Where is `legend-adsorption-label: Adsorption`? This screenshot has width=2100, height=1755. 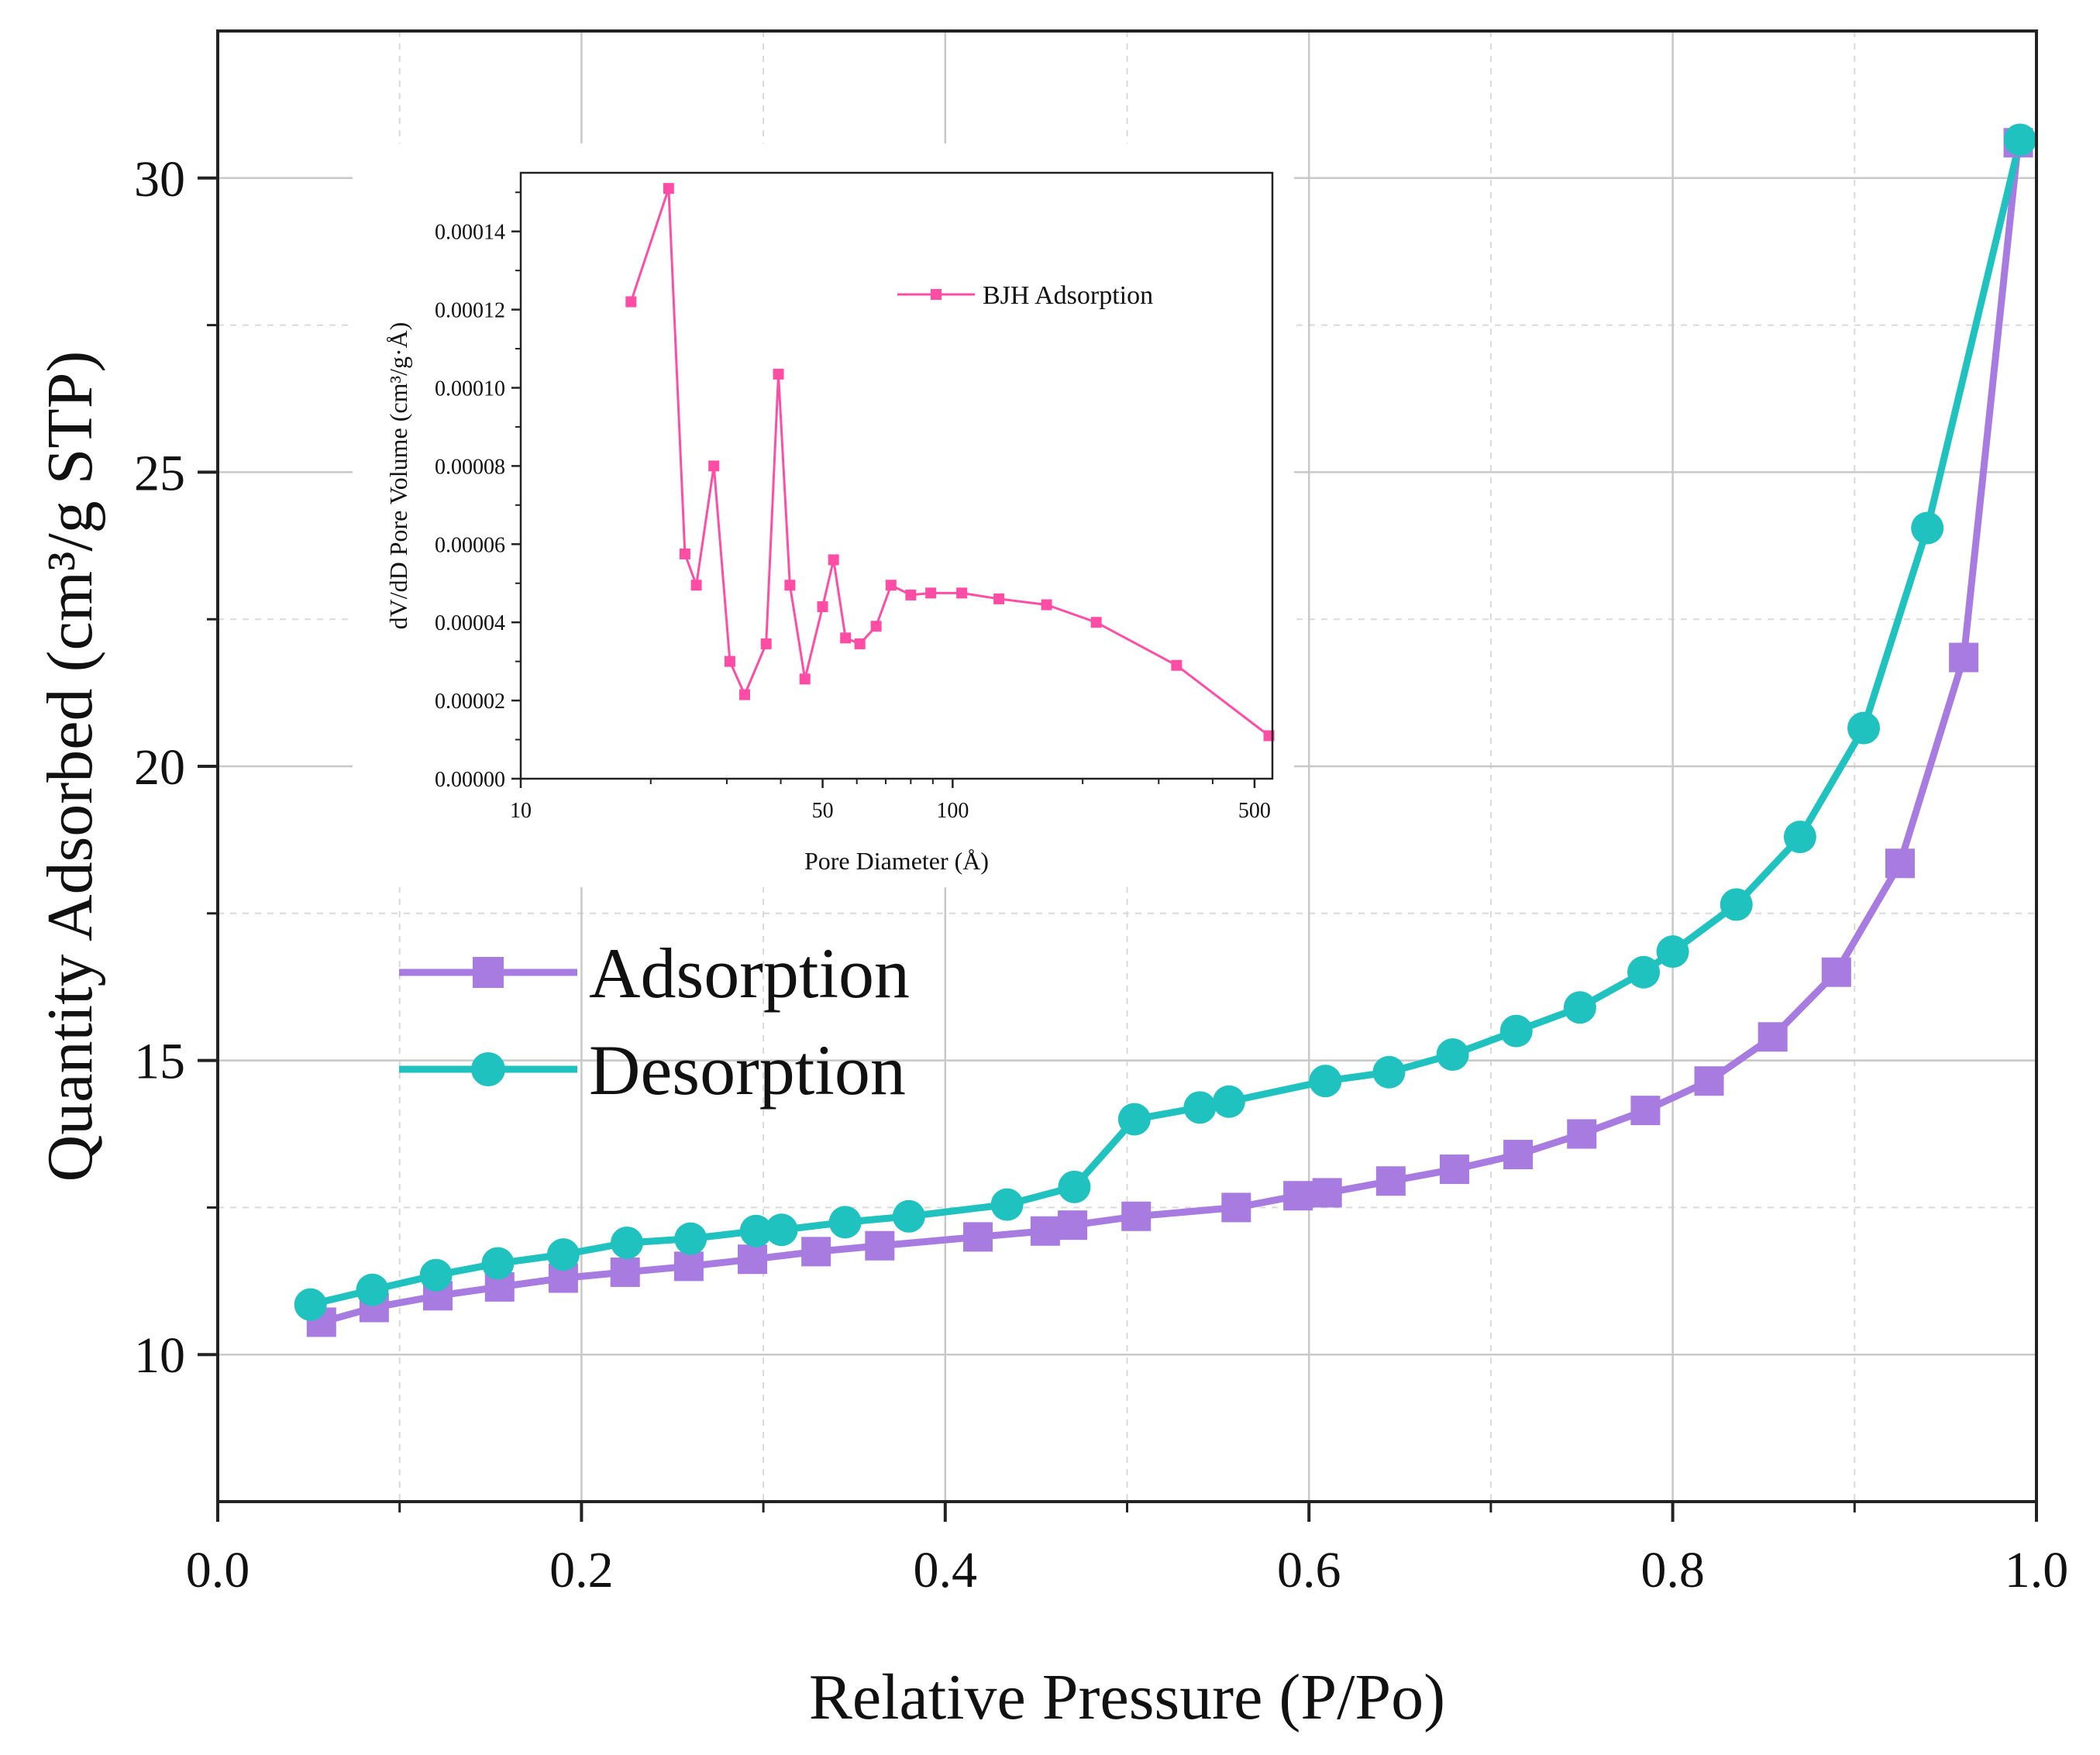 legend-adsorption-label: Adsorption is located at coordinates (750, 973).